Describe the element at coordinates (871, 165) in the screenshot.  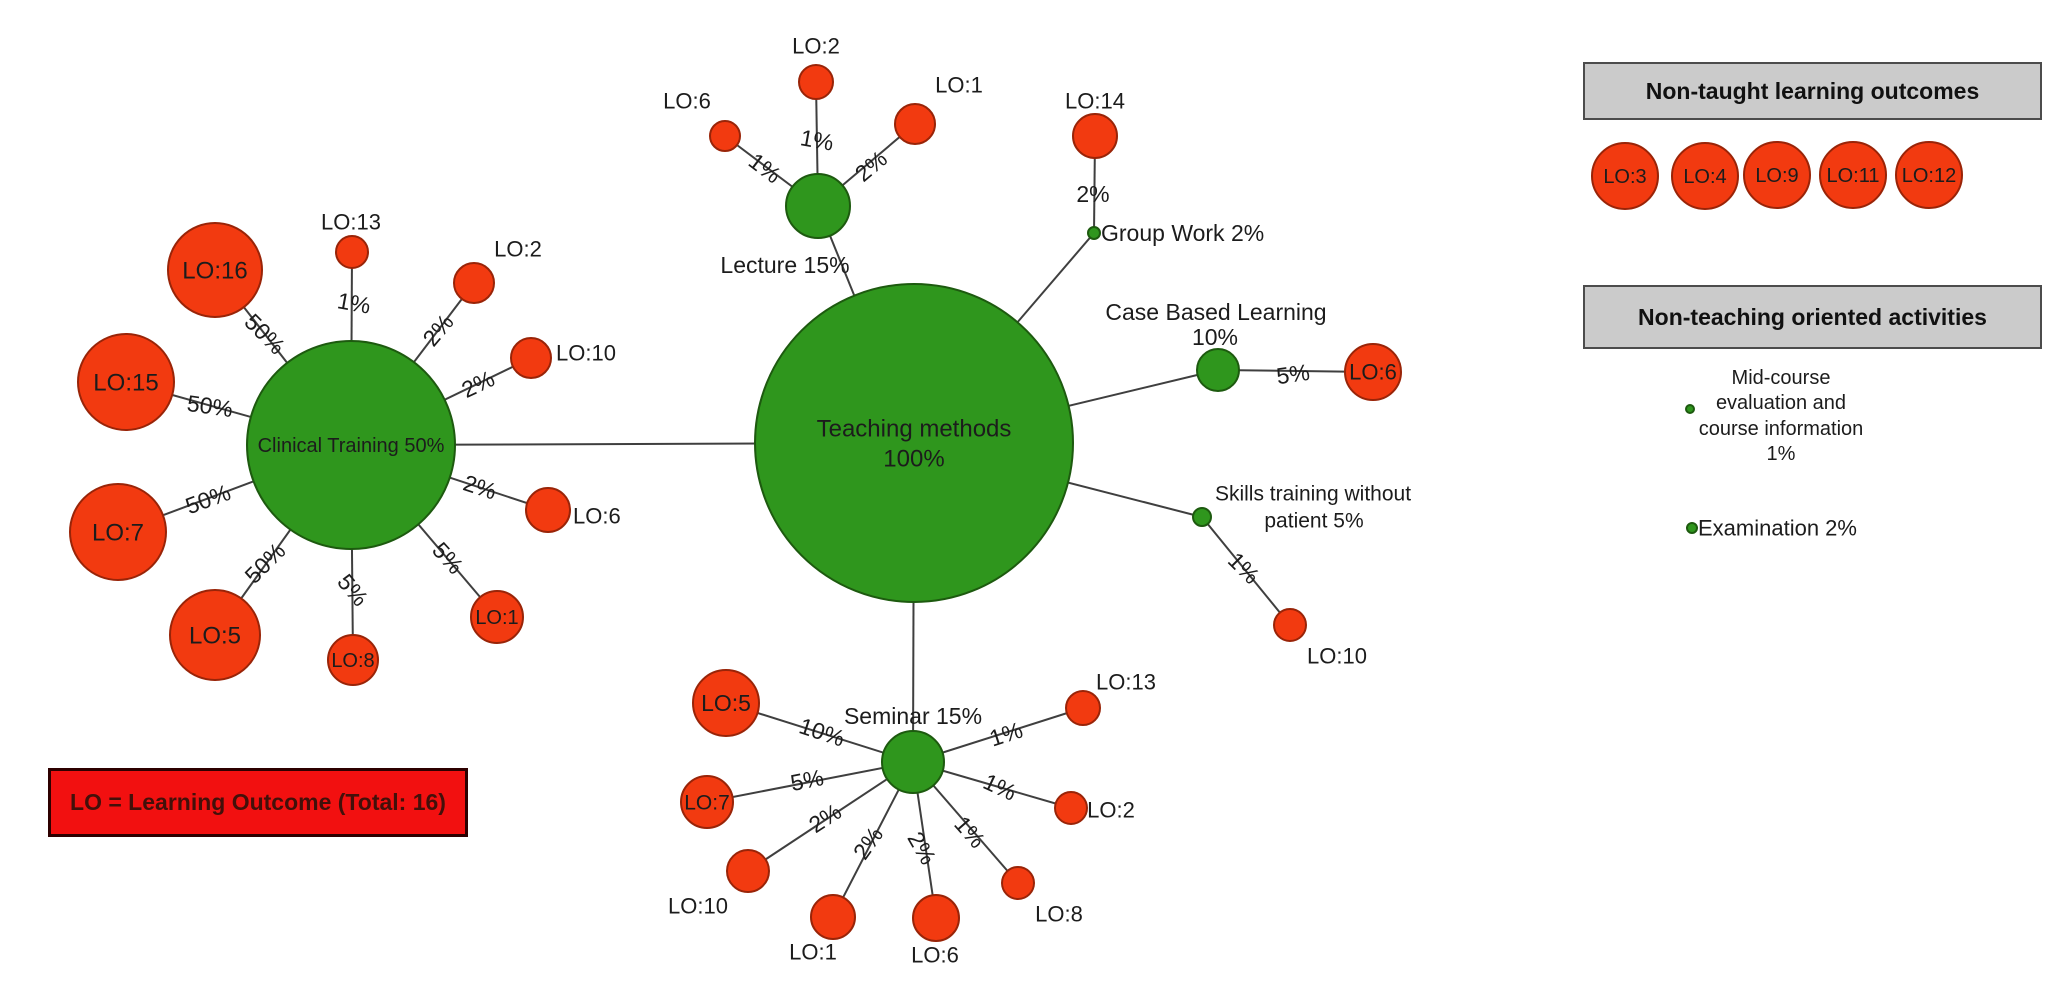
I see `edge-label-lecture-lo1: 2%` at that location.